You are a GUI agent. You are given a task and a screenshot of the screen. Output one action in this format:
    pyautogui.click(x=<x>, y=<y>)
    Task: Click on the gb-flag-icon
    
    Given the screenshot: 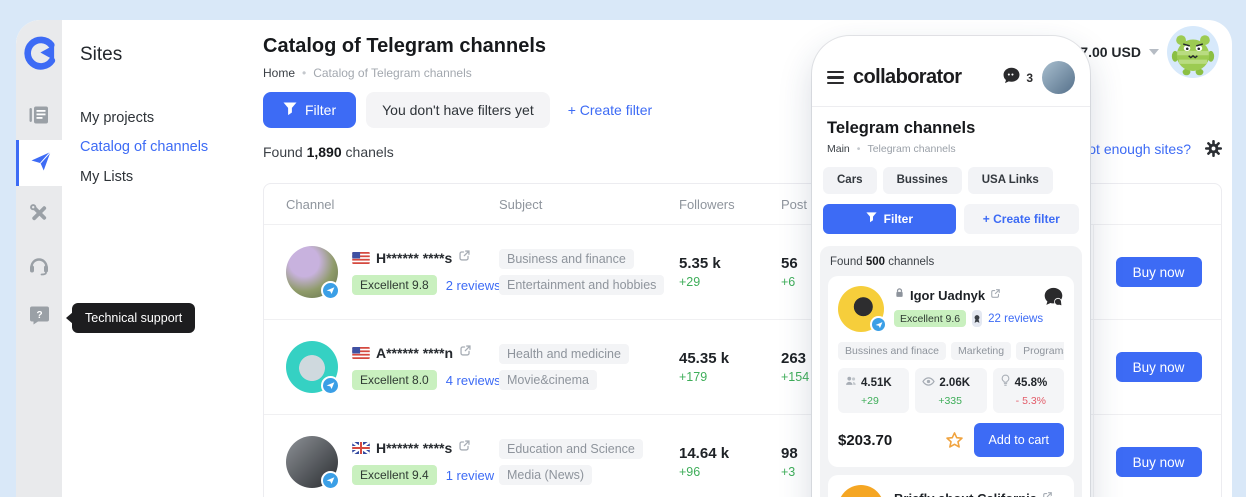 What is the action you would take?
    pyautogui.click(x=361, y=448)
    